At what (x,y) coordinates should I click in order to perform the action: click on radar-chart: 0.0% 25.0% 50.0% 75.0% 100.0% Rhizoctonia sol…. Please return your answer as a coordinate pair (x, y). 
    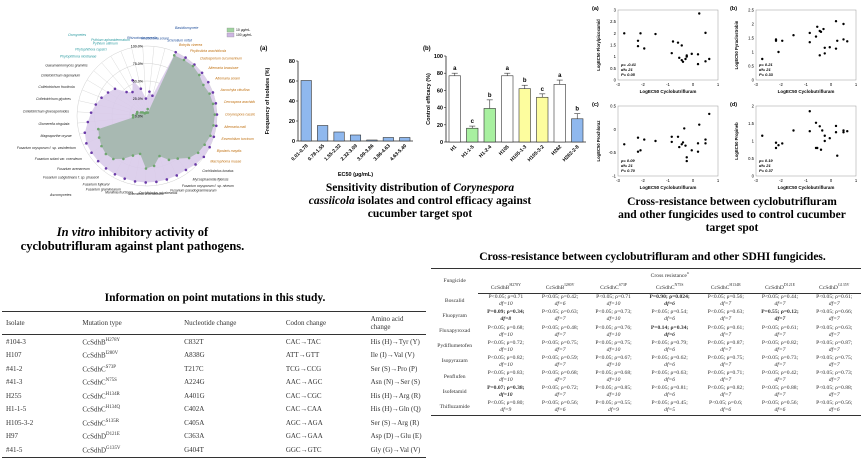
    Looking at the image, I should click on (136, 111).